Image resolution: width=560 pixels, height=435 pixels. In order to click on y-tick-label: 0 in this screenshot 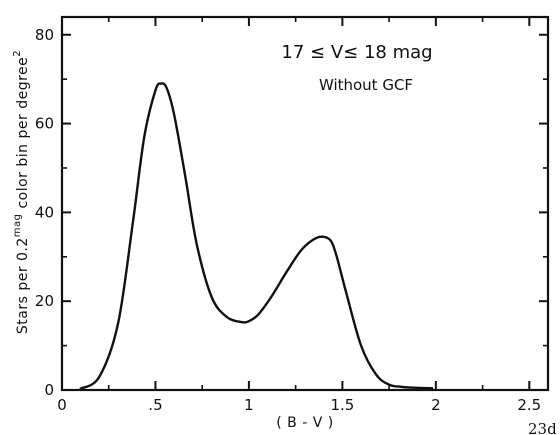, I will do `click(49, 390)`.